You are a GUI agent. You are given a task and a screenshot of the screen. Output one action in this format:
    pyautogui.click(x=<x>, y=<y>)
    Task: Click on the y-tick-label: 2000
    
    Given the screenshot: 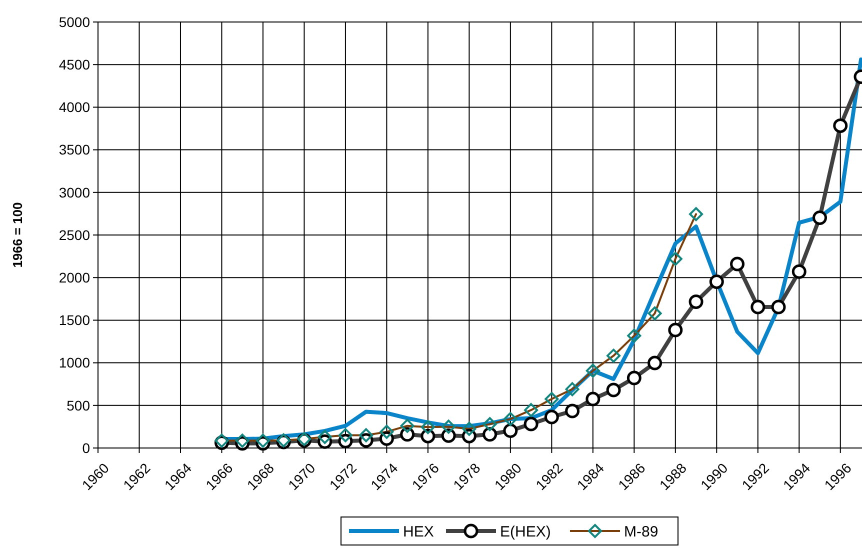 What is the action you would take?
    pyautogui.click(x=74, y=278)
    